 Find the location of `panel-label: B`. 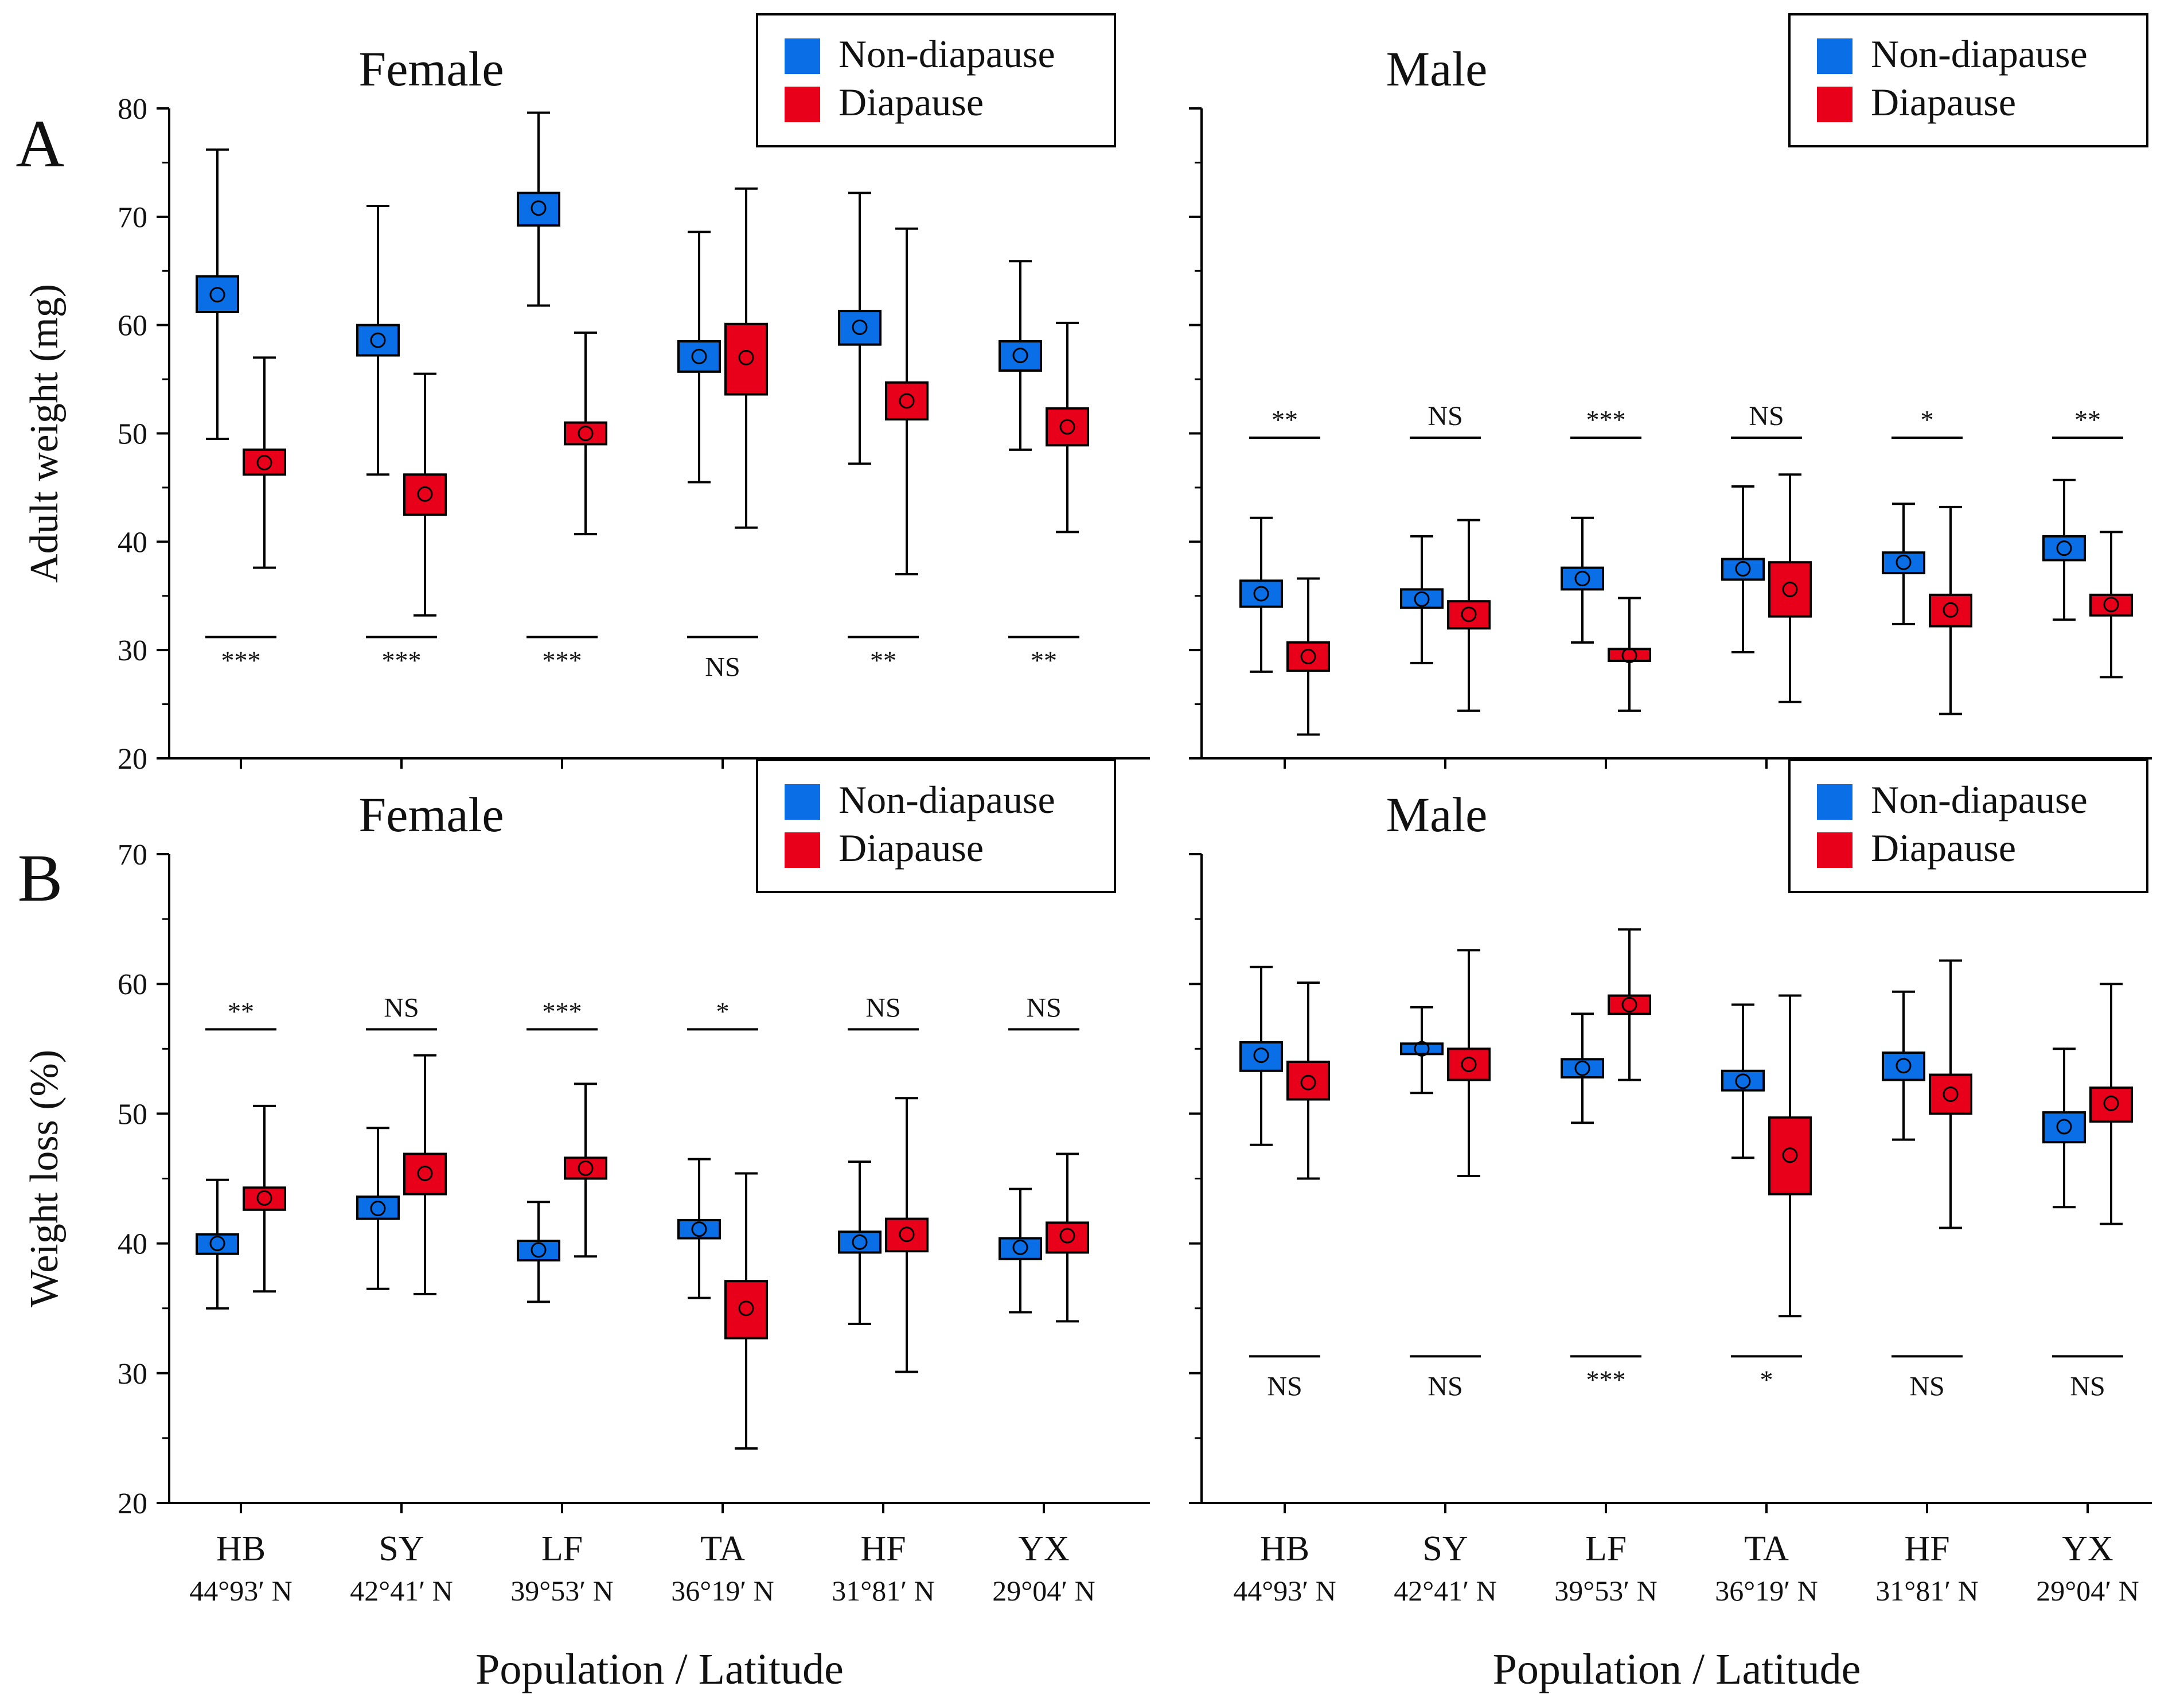

panel-label: B is located at coordinates (40, 878).